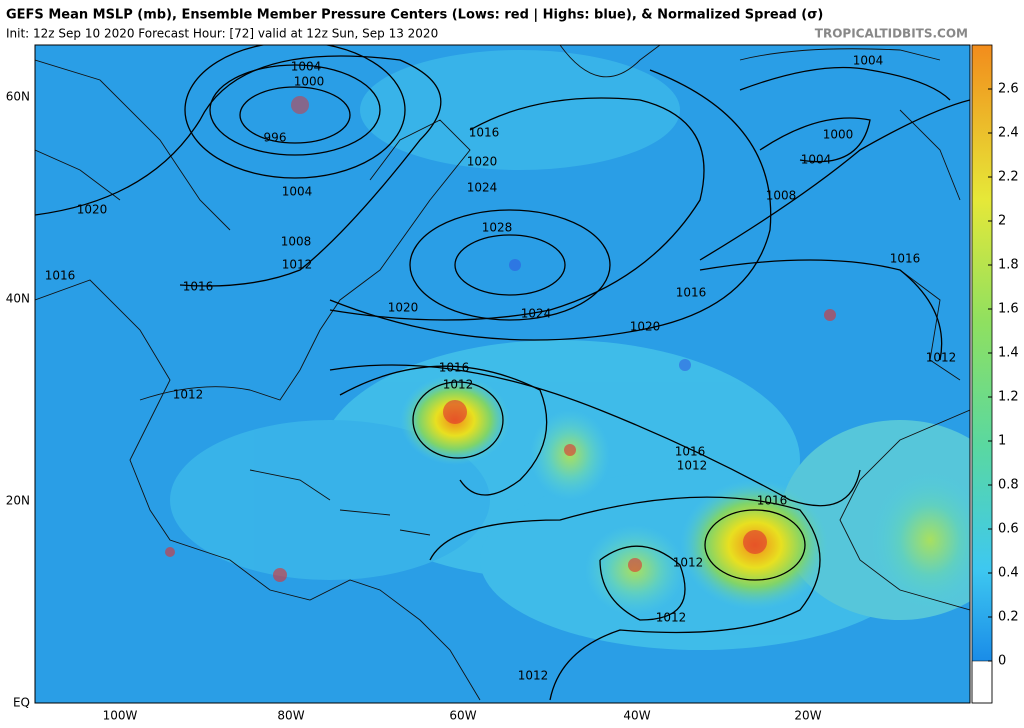  What do you see at coordinates (1002, 661) in the screenshot?
I see `colorbar-tick-label: 0` at bounding box center [1002, 661].